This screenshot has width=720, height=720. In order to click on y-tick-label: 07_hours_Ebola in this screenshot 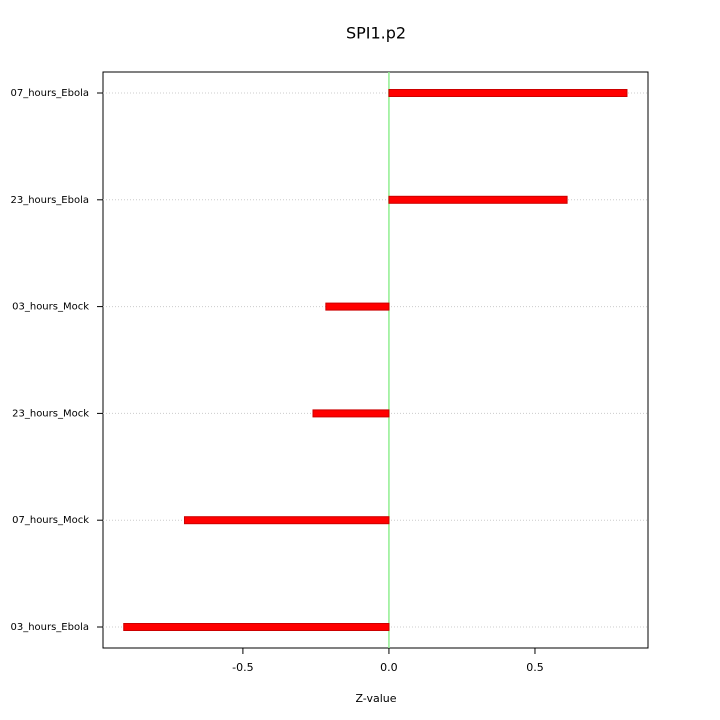, I will do `click(49, 93)`.